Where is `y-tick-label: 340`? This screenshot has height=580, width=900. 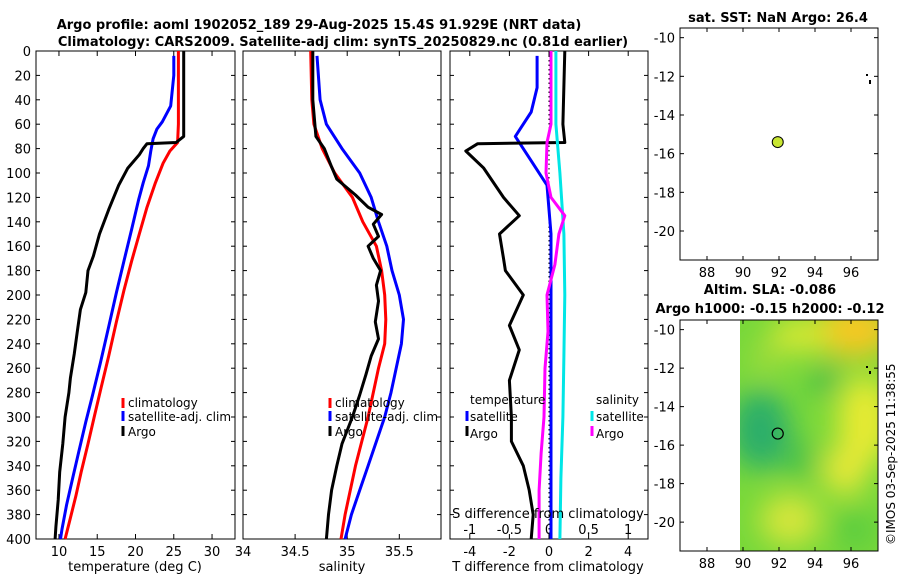
y-tick-label: 340 is located at coordinates (18, 467).